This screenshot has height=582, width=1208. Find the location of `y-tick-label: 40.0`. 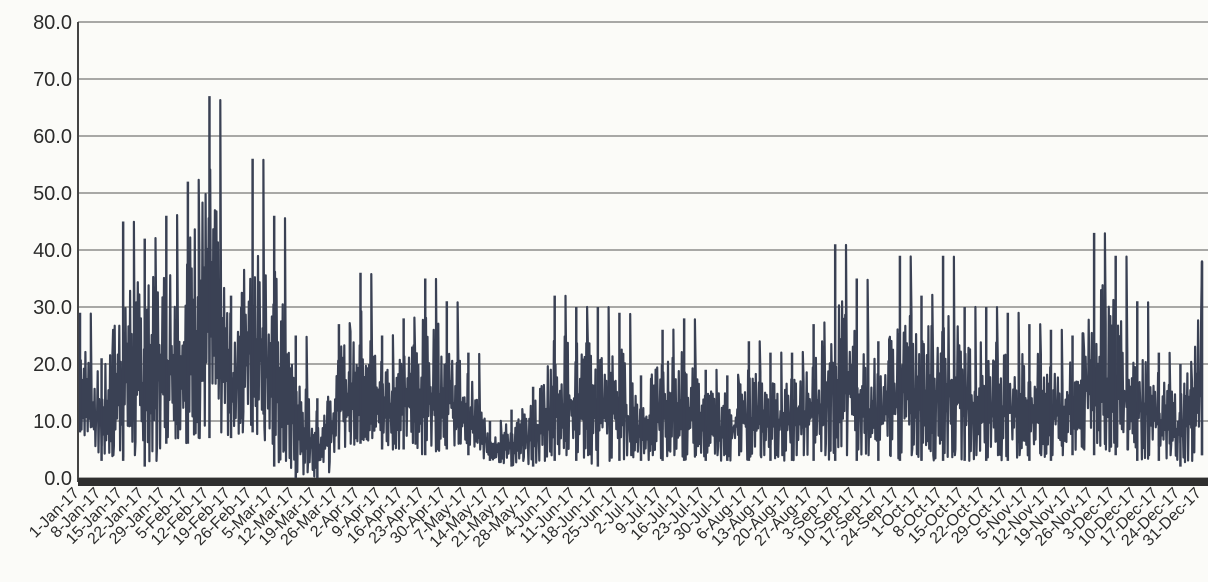

y-tick-label: 40.0 is located at coordinates (52, 251).